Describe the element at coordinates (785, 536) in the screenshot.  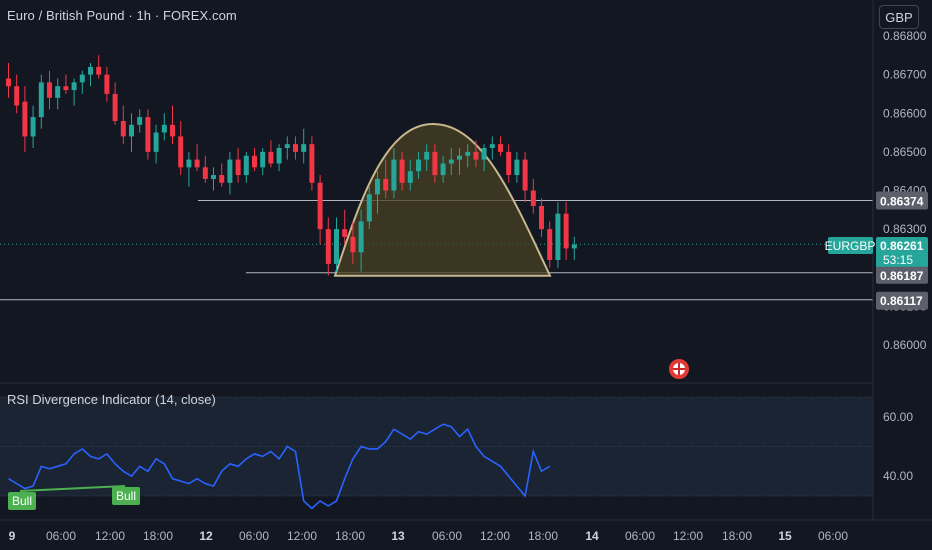
I see `time-tick: 15` at that location.